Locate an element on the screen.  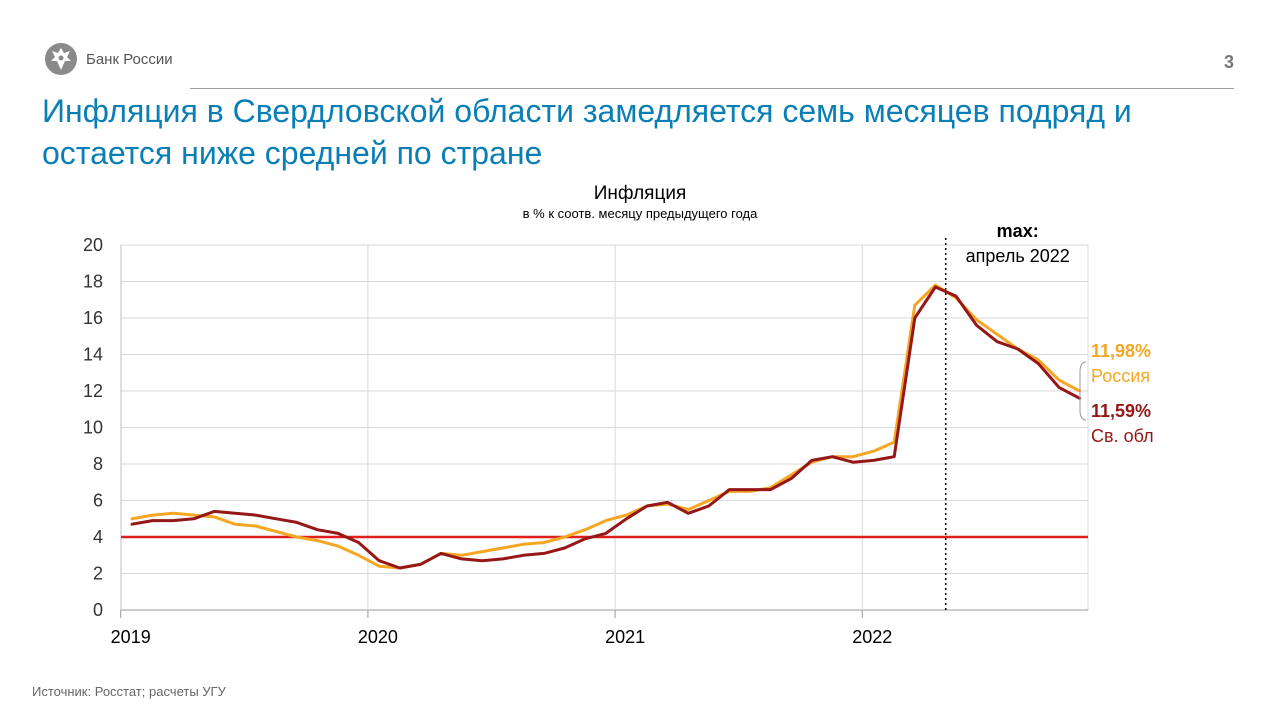
x-tick-label: 2022 is located at coordinates (872, 637).